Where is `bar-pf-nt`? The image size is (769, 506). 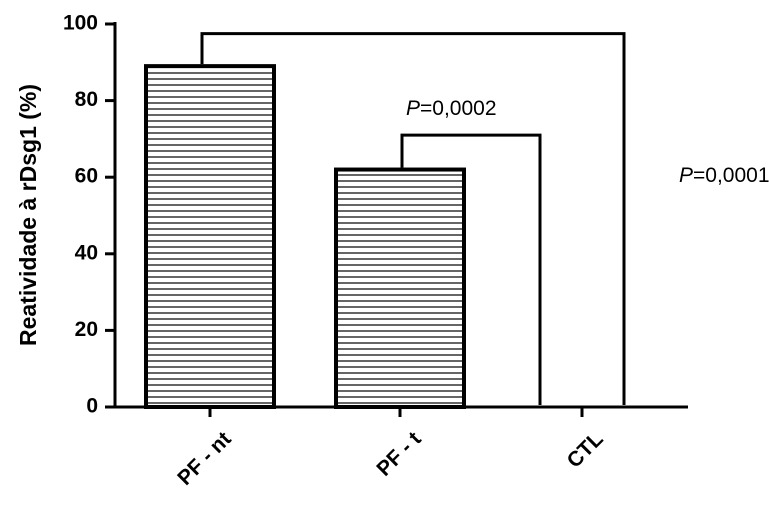 bar-pf-nt is located at coordinates (210, 236).